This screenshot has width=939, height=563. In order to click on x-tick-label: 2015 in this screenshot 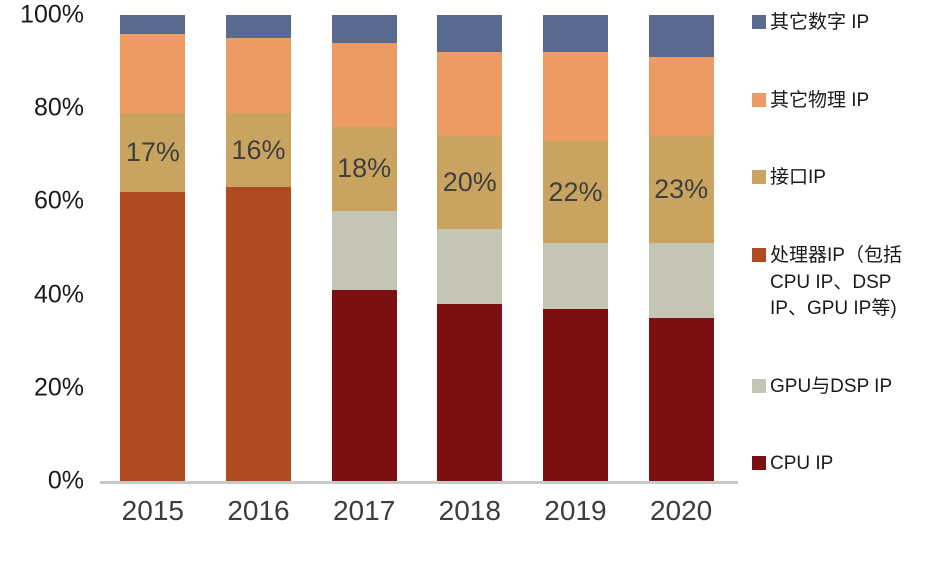, I will do `click(152, 510)`.